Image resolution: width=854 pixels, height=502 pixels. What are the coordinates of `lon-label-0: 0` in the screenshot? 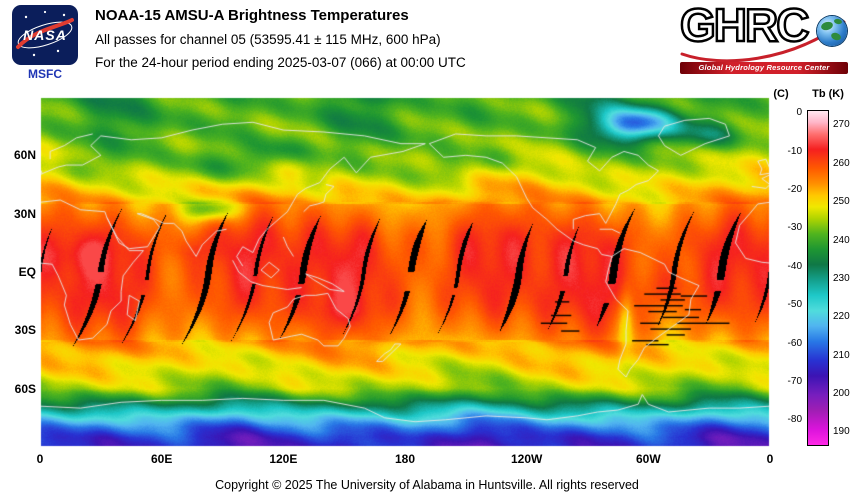 It's located at (40, 459).